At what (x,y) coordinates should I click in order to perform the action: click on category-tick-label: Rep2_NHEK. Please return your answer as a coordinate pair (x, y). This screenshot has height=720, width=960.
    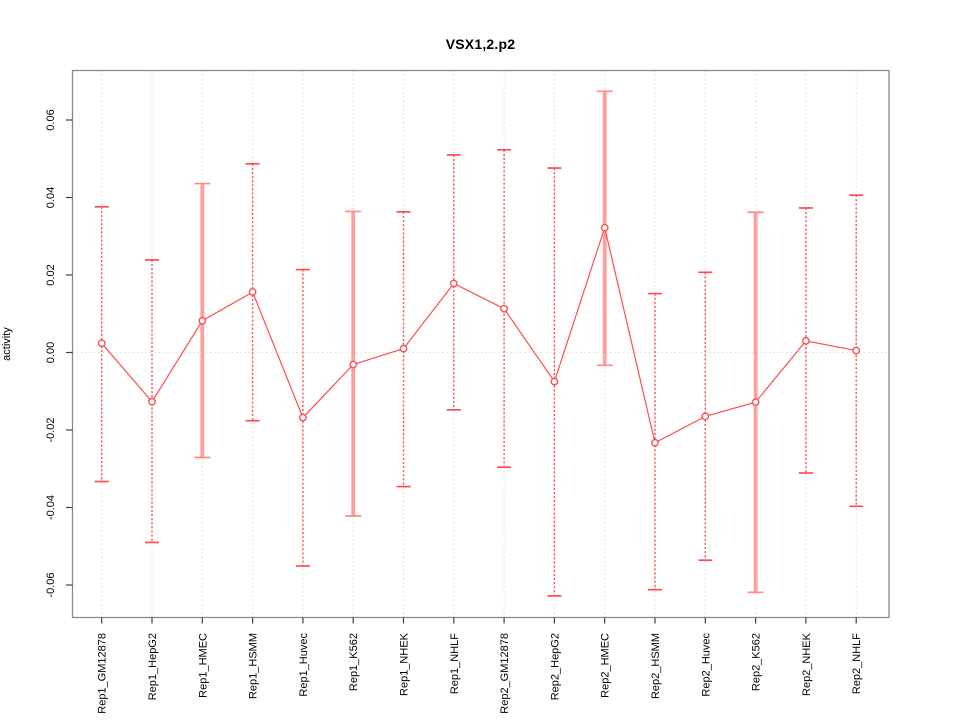
    Looking at the image, I should click on (807, 664).